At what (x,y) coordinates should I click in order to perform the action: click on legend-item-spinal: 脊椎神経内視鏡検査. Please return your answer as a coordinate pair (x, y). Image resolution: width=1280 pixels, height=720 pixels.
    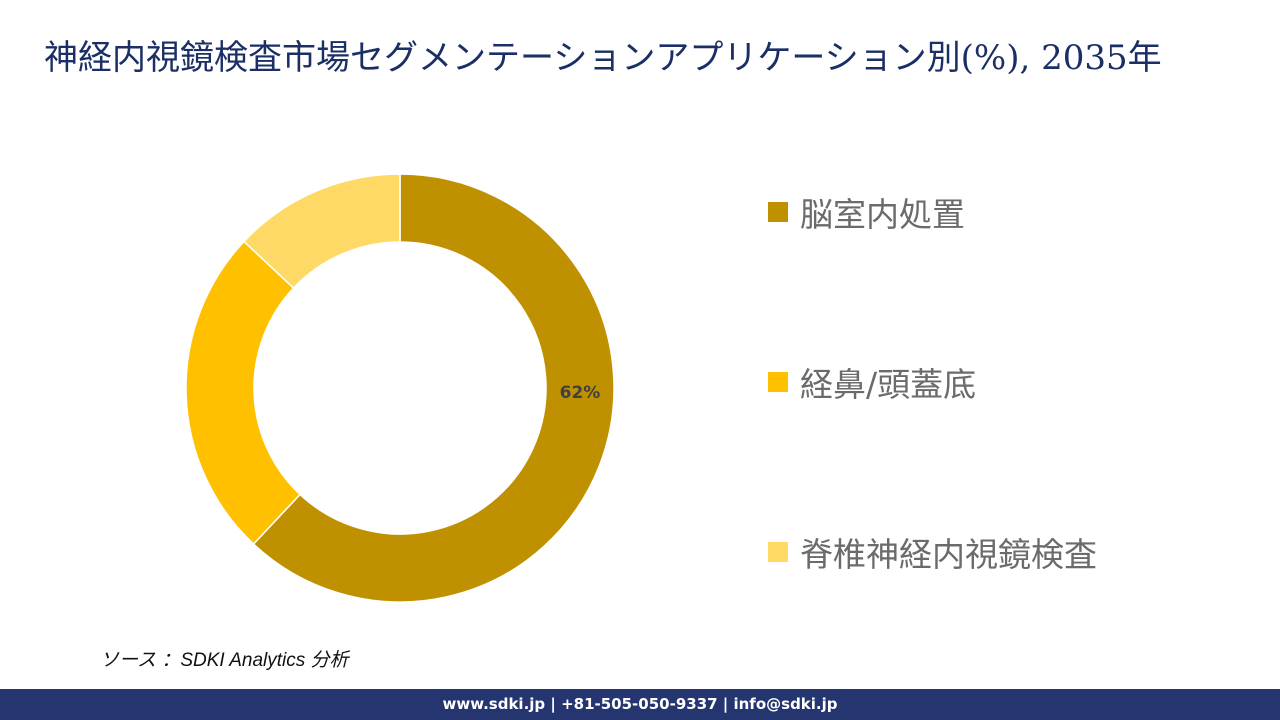
    Looking at the image, I should click on (932, 552).